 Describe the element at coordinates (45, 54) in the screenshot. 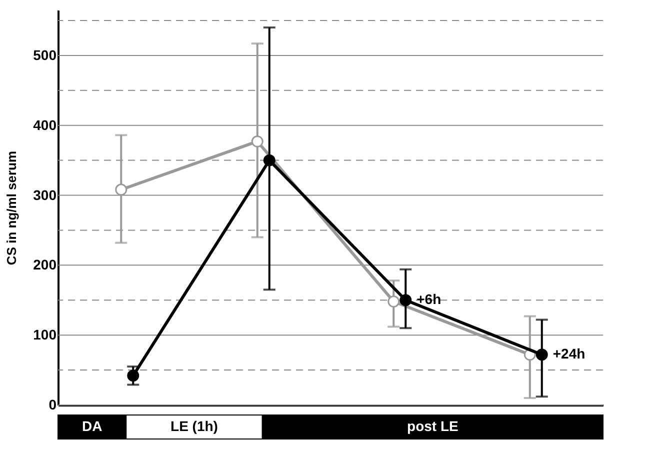

I see `y-tick-label: 500` at that location.